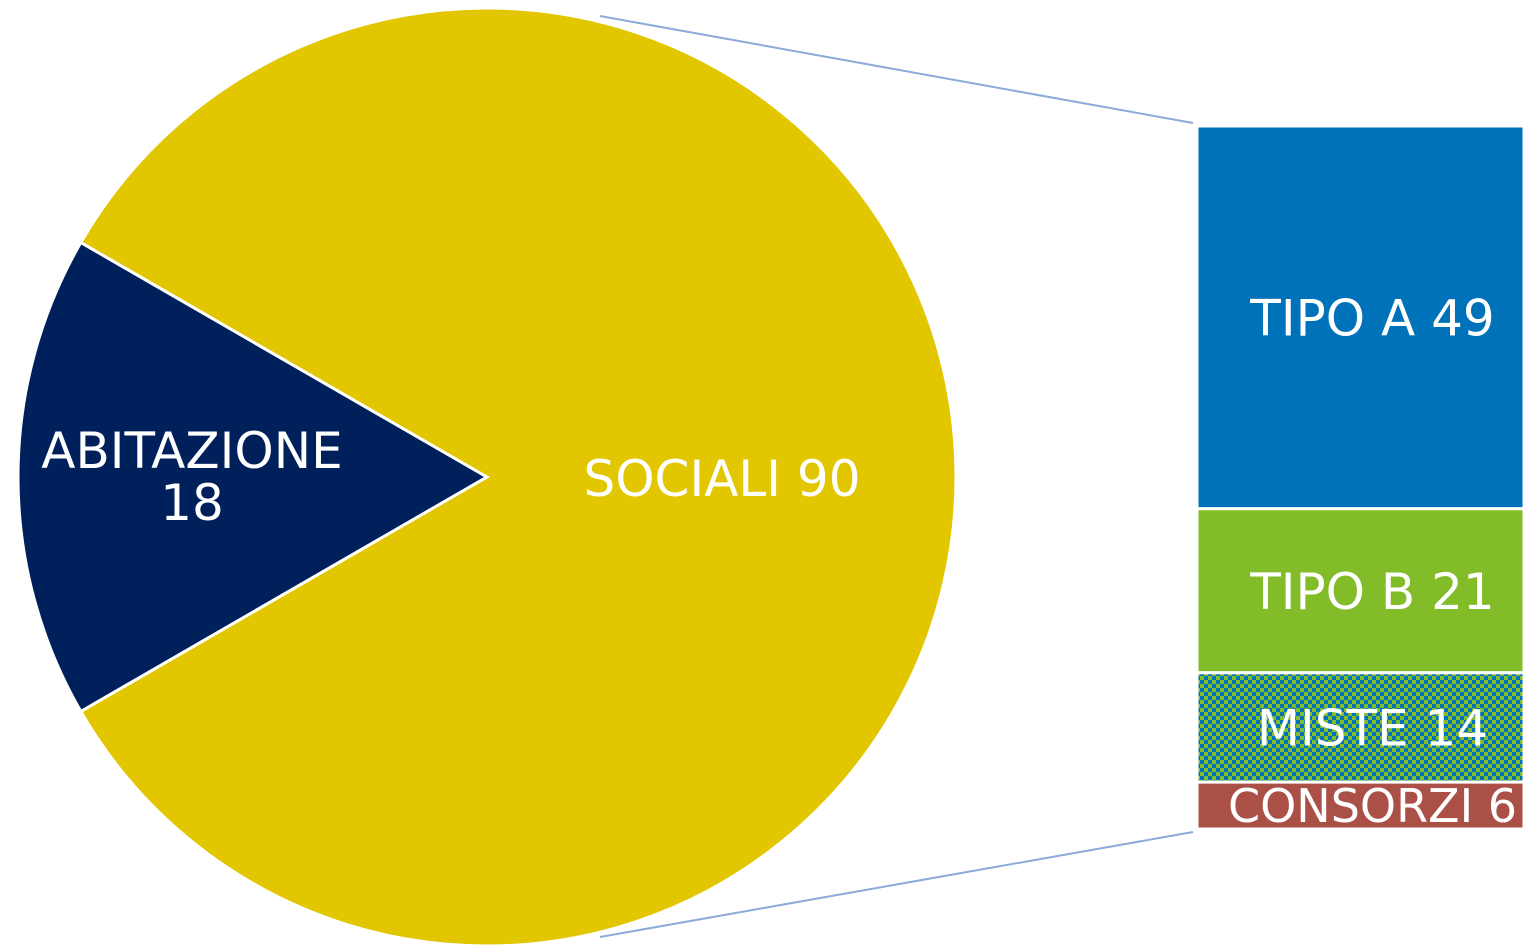 This screenshot has width=1524, height=946. What do you see at coordinates (1371, 318) in the screenshot?
I see `bar-label-tipo-a: TIPO A 49` at bounding box center [1371, 318].